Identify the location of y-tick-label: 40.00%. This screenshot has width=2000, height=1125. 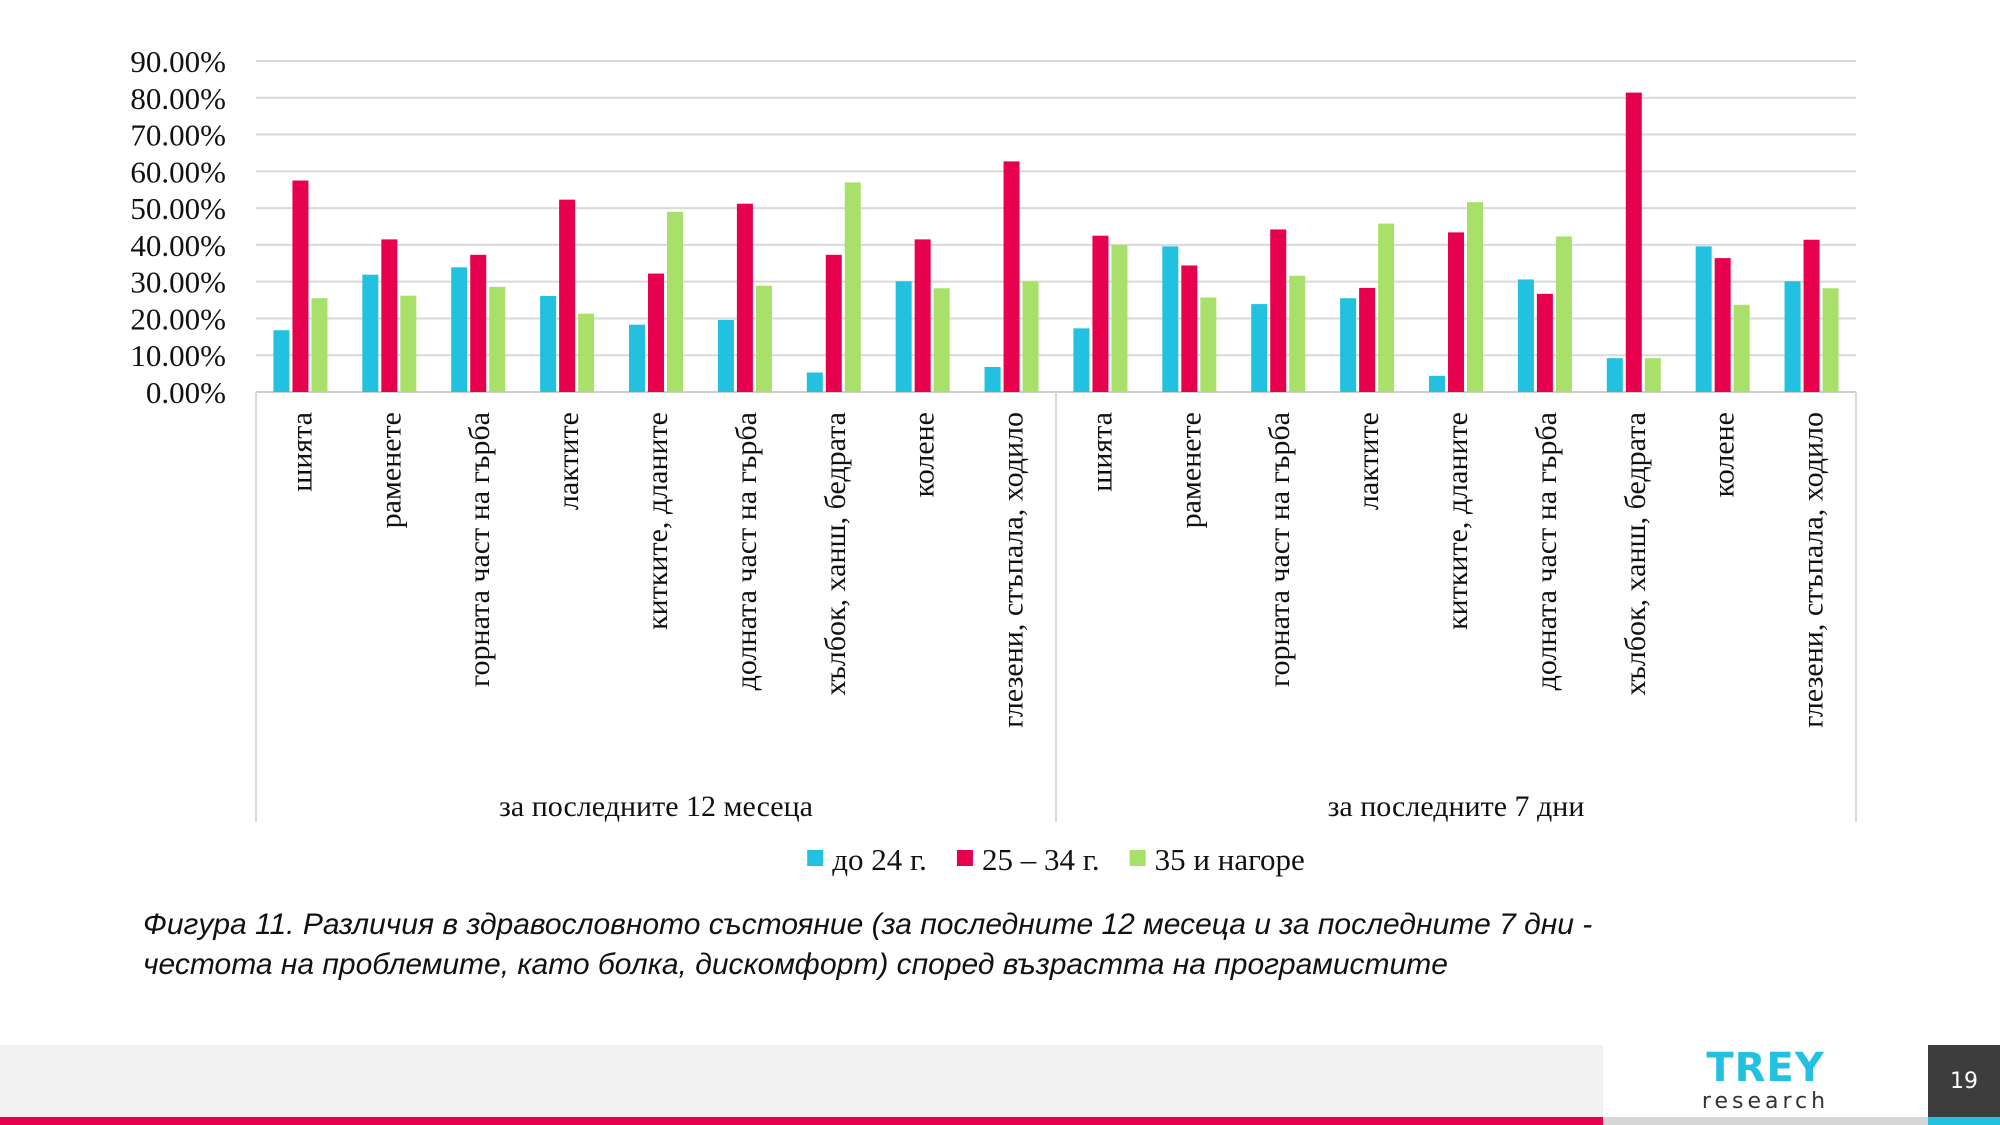
(178, 245).